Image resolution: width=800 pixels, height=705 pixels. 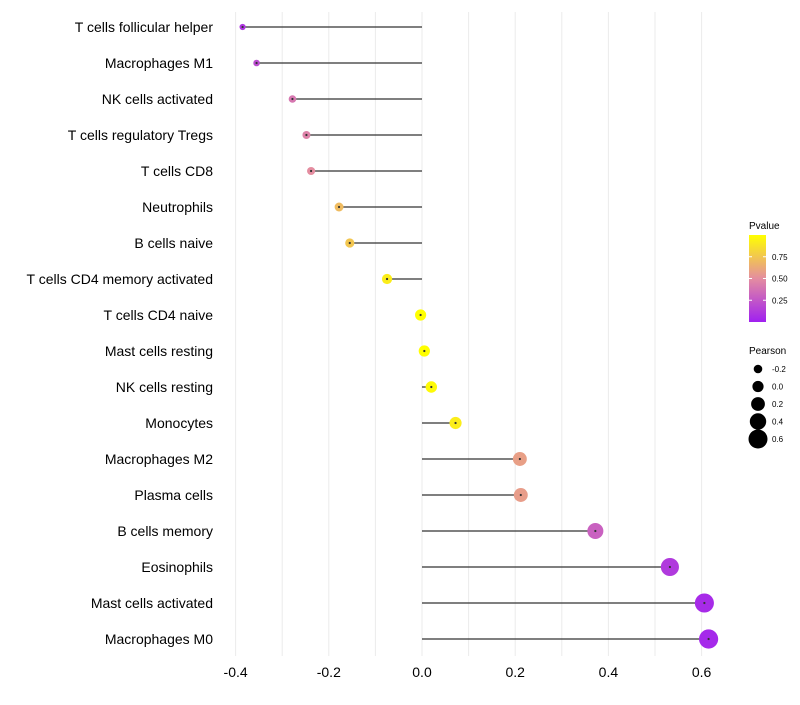 I want to click on y-tick-label: T cells follicular helper, so click(x=144, y=27).